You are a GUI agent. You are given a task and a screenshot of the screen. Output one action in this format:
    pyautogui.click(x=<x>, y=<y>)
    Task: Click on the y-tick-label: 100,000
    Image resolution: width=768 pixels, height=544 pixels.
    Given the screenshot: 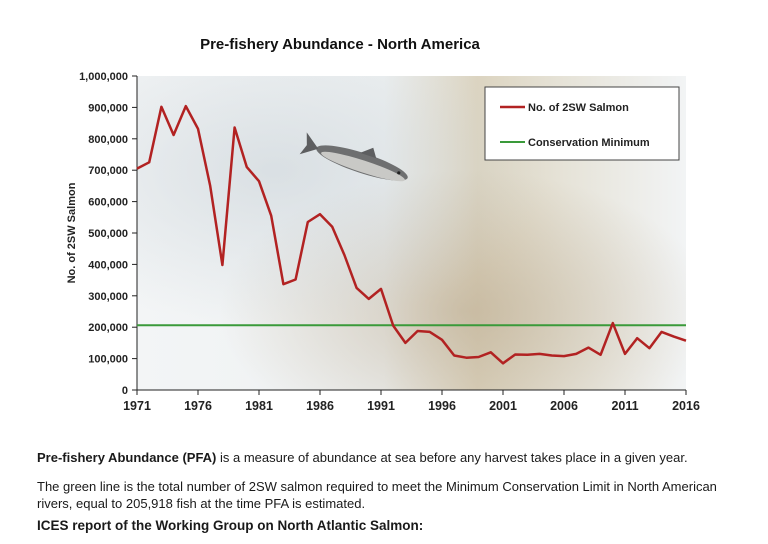 What is the action you would take?
    pyautogui.click(x=108, y=360)
    